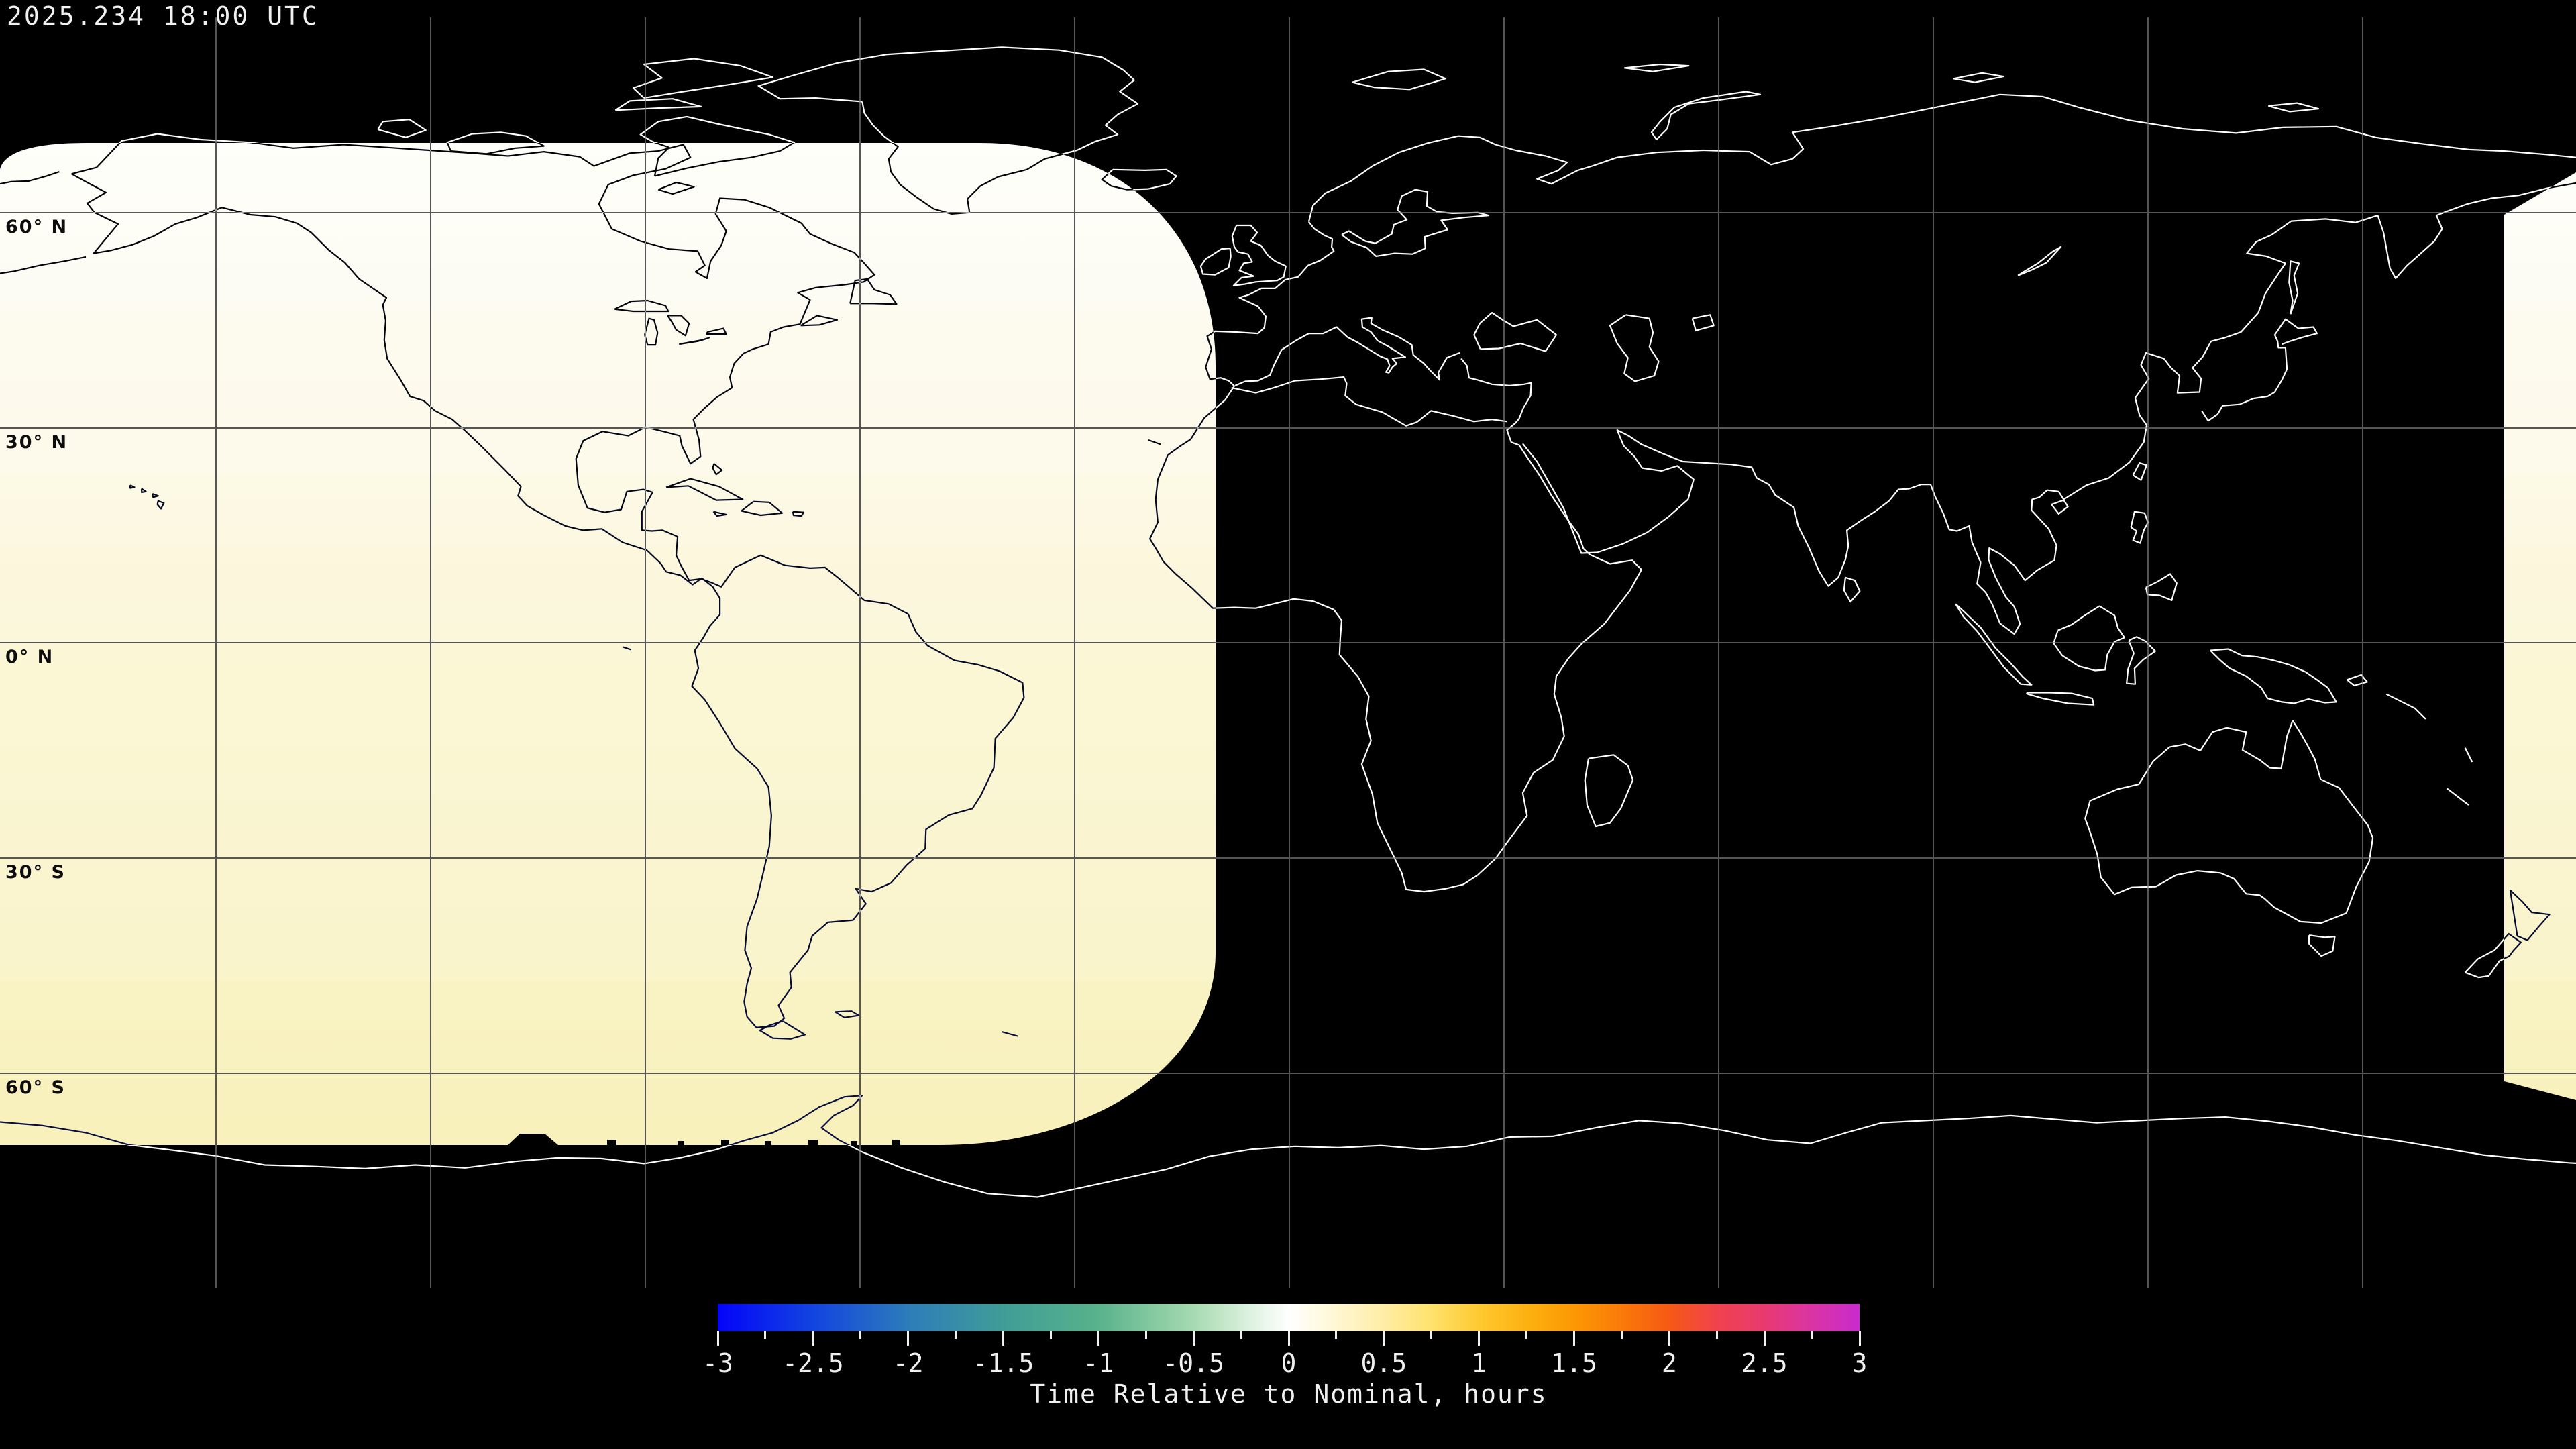  I want to click on colorbar-tick-label: 1.5, so click(1574, 1363).